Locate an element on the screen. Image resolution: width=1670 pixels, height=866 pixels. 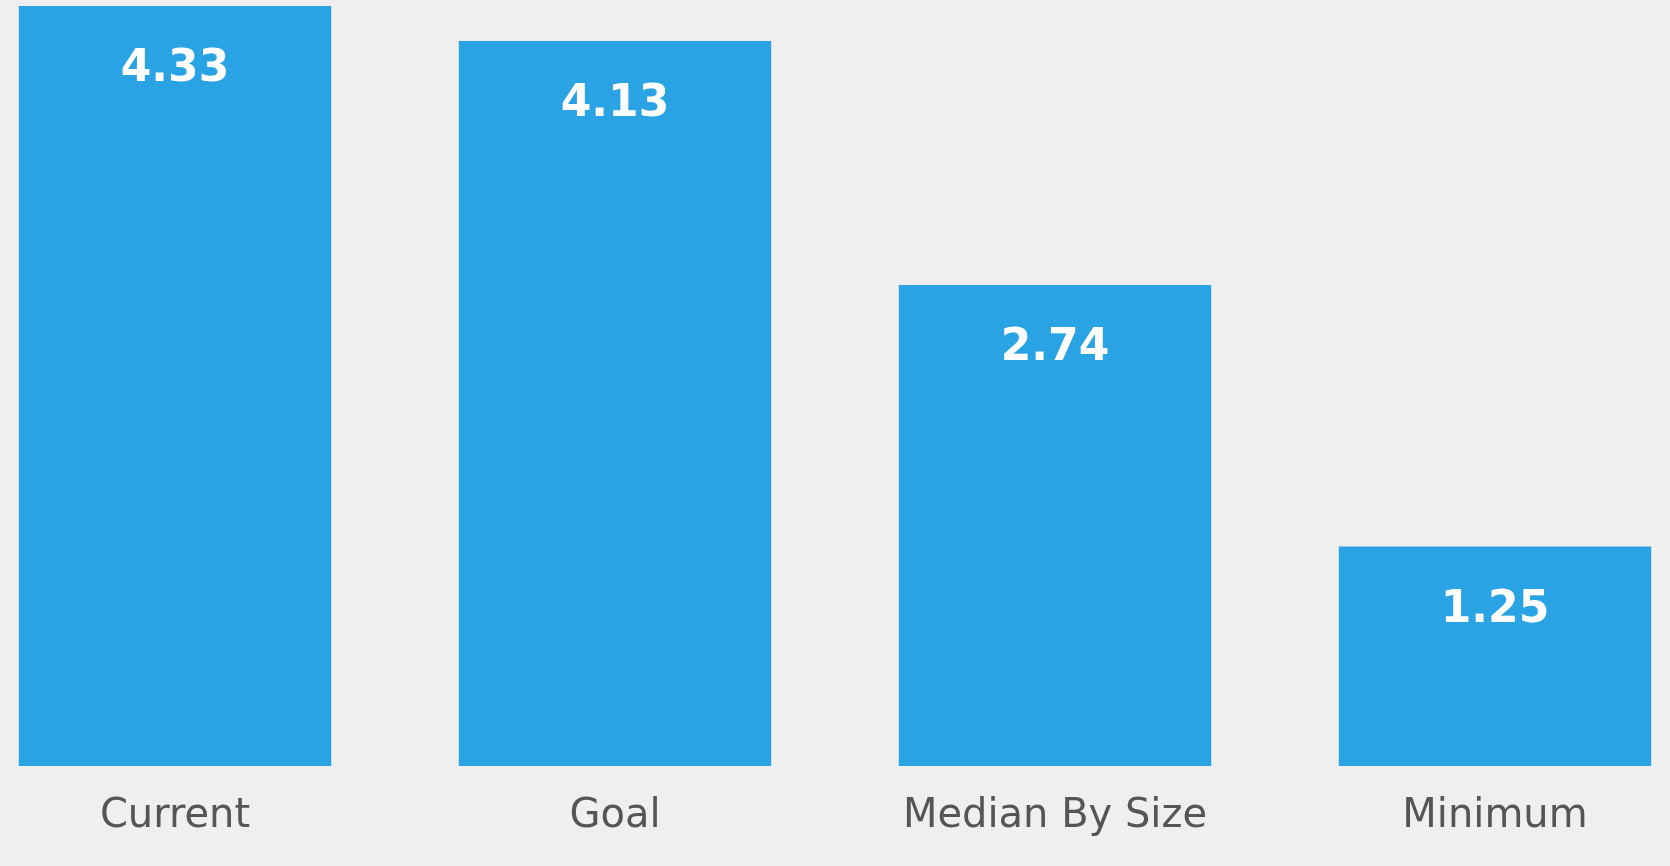
x-tick-label: Median By Size is located at coordinates (1055, 812).